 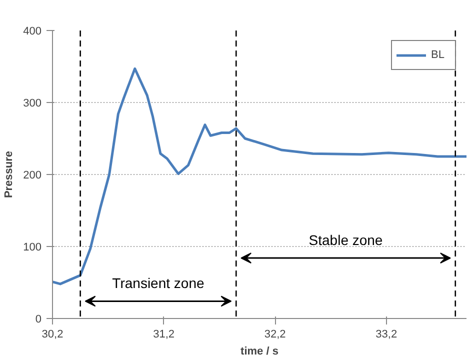 I want to click on x-tick-label: 31,2, so click(x=164, y=334).